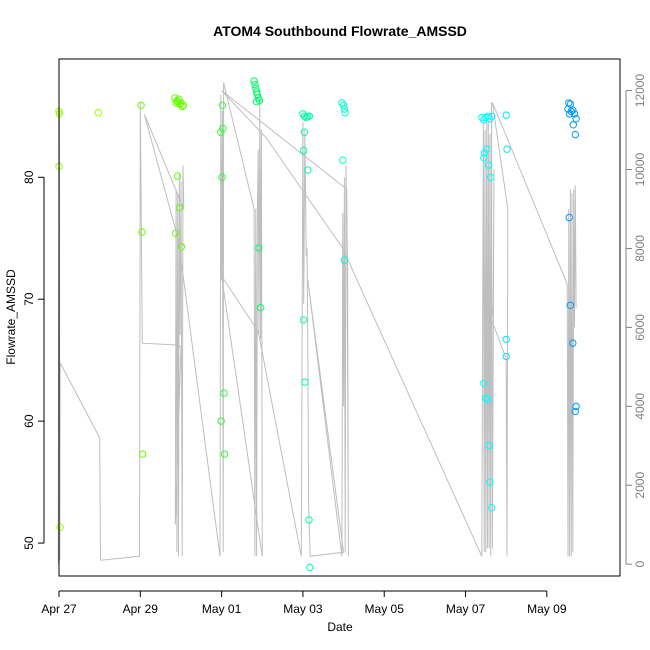 Image resolution: width=650 pixels, height=650 pixels. I want to click on chart-title: ATOM4 Southbound Flowrate_AMSSD, so click(340, 31).